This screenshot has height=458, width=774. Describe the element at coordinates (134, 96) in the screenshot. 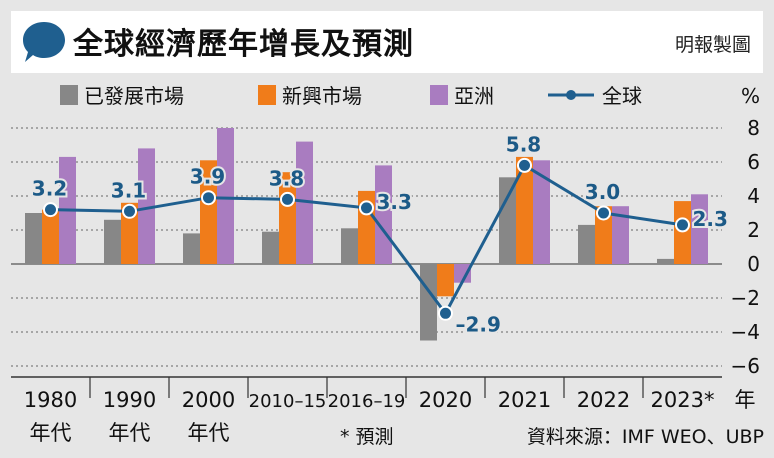

I see `legend-label-0: 已發展市場` at that location.